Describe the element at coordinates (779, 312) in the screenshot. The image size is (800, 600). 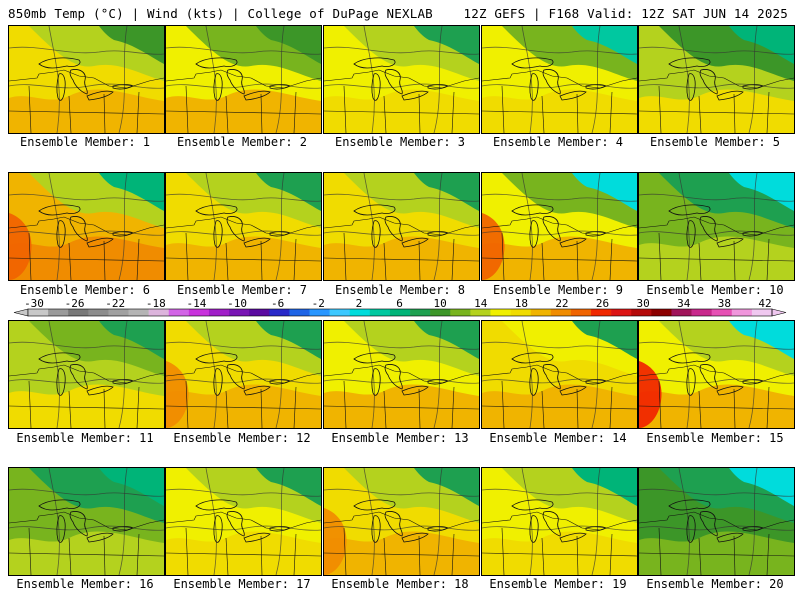
I see `colorbar-right-arrow` at that location.